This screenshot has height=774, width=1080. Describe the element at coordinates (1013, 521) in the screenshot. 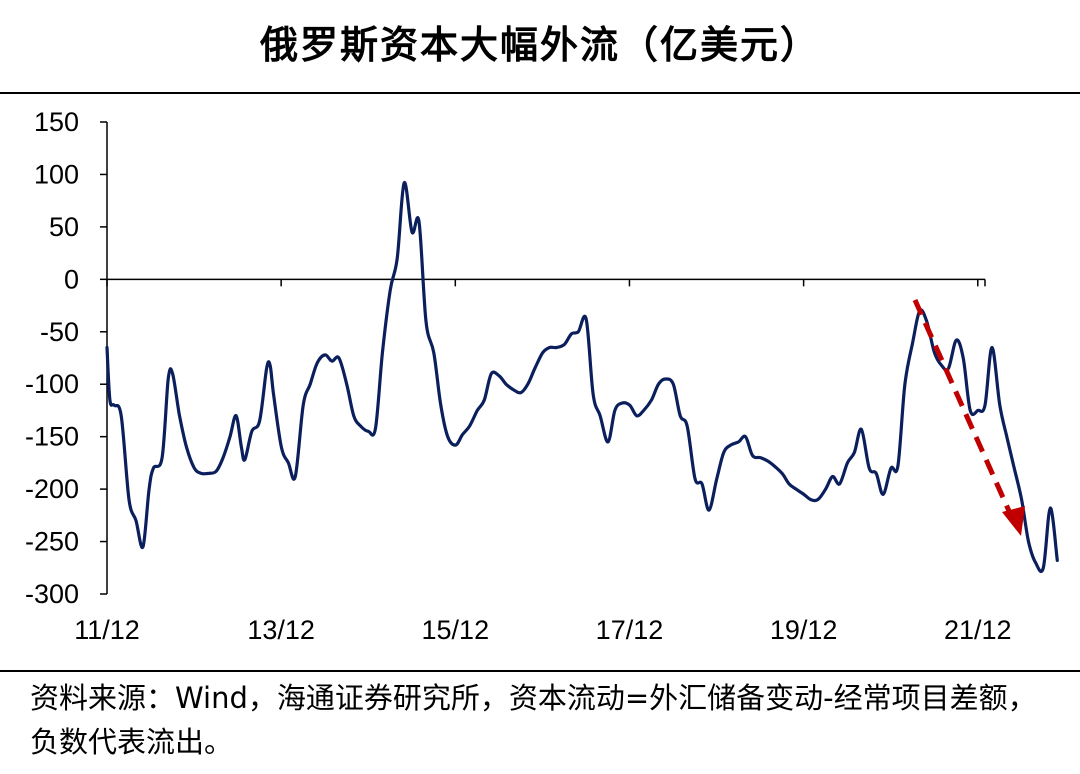

I see `trend-arrow-head` at that location.